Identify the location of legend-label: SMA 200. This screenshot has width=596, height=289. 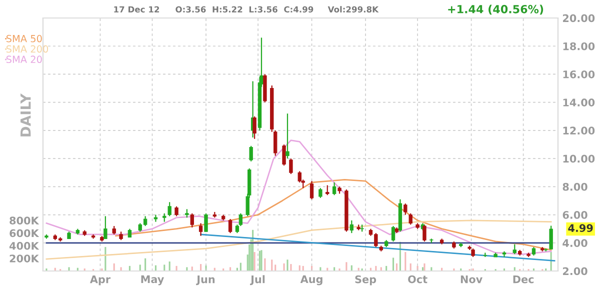
(27, 49).